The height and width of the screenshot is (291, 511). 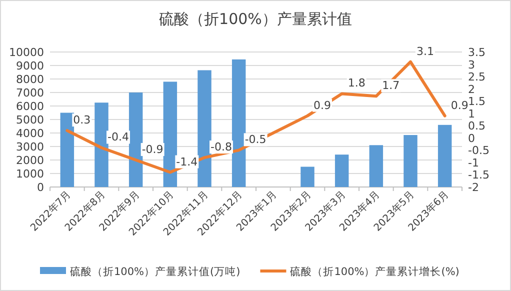 What do you see at coordinates (26, 52) in the screenshot?
I see `y-tick-label: 10000` at bounding box center [26, 52].